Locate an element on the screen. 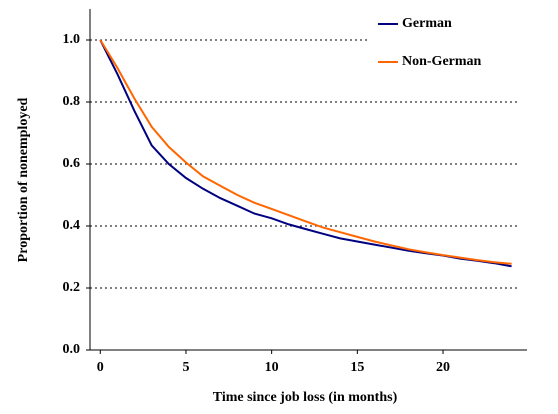  y-tick-label: 0.8 is located at coordinates (72, 101).